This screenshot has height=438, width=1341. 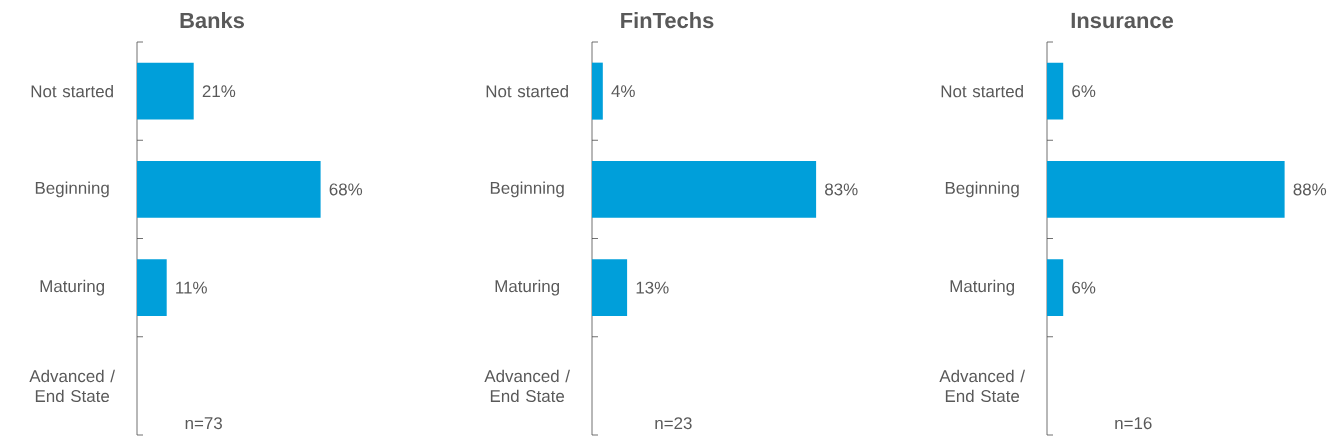 What do you see at coordinates (203, 423) in the screenshot?
I see `annotation: n=73` at bounding box center [203, 423].